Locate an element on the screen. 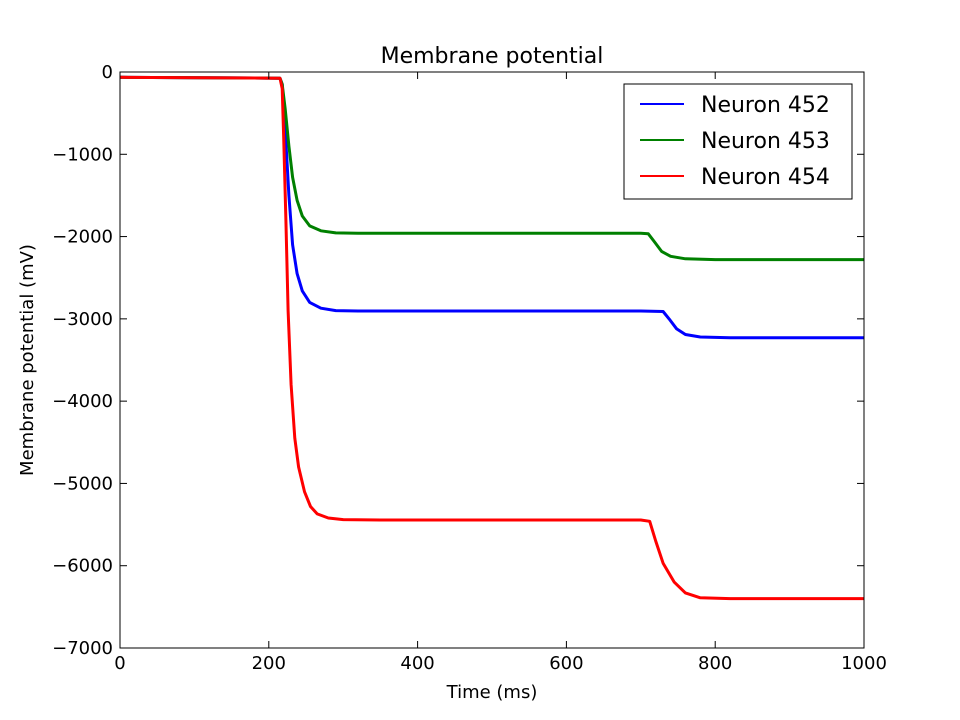  y-tick-label: −6000 is located at coordinates (82, 566).